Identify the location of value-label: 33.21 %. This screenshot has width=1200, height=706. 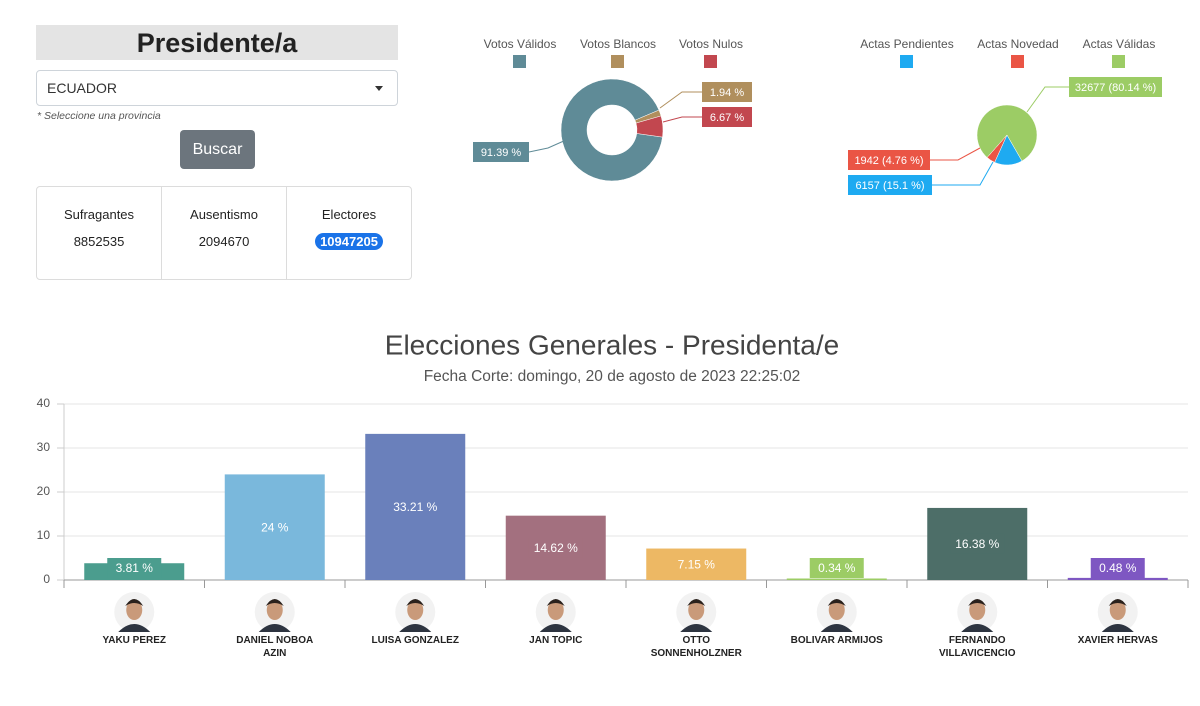
(415, 507).